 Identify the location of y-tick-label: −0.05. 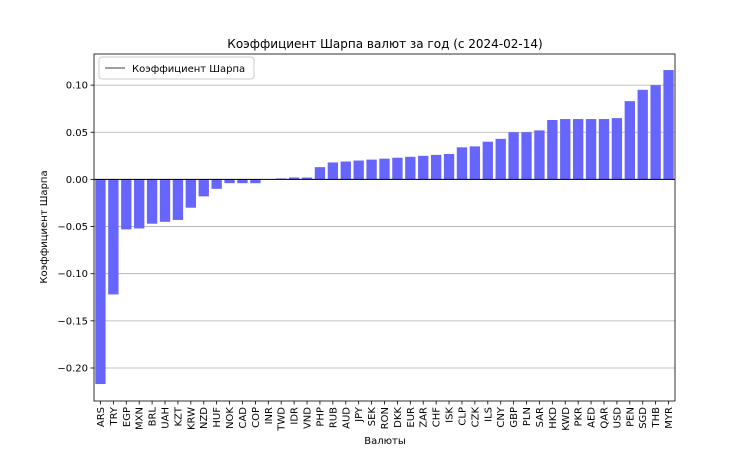
(72, 227).